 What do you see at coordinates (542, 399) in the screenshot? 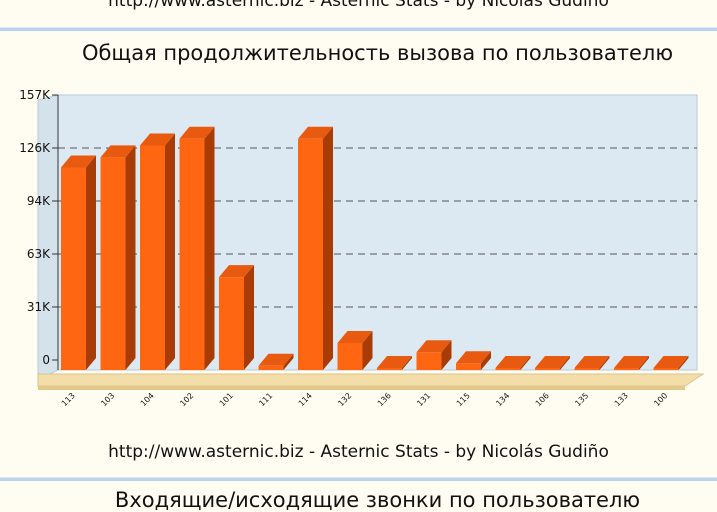
I see `x-tick-label: 106` at bounding box center [542, 399].